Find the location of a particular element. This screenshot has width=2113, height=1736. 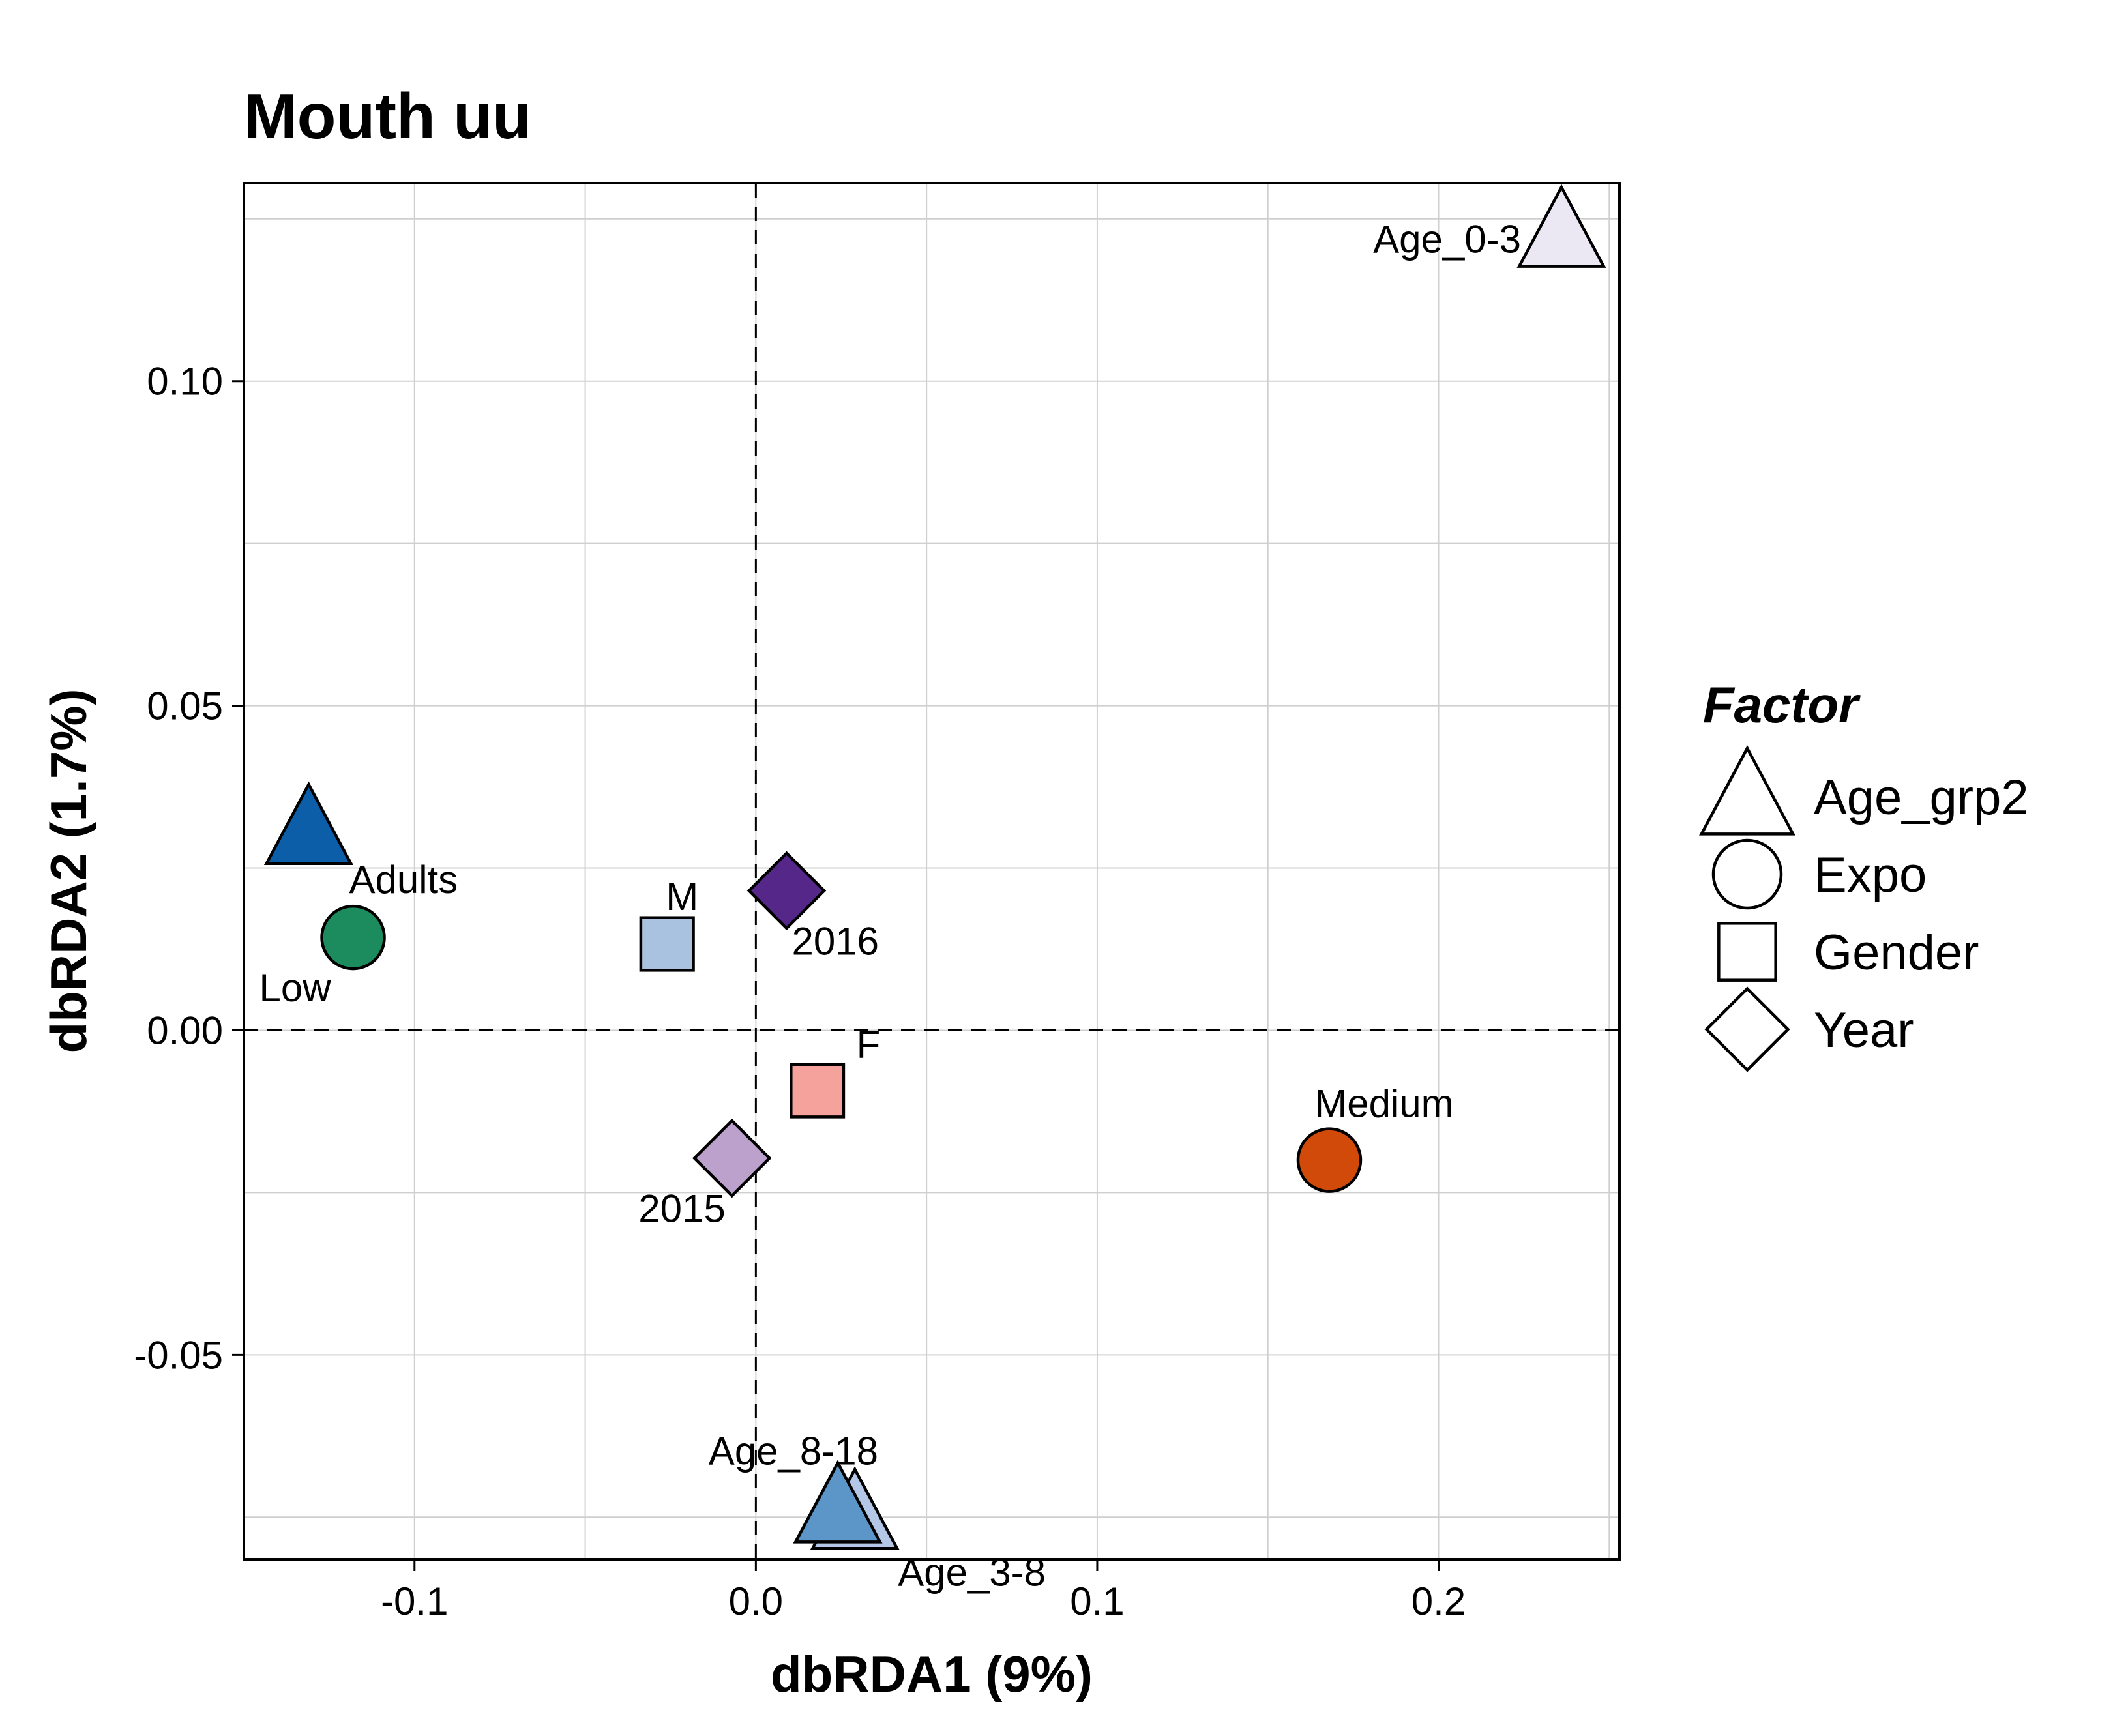

legend-title: Factor is located at coordinates (1782, 704).